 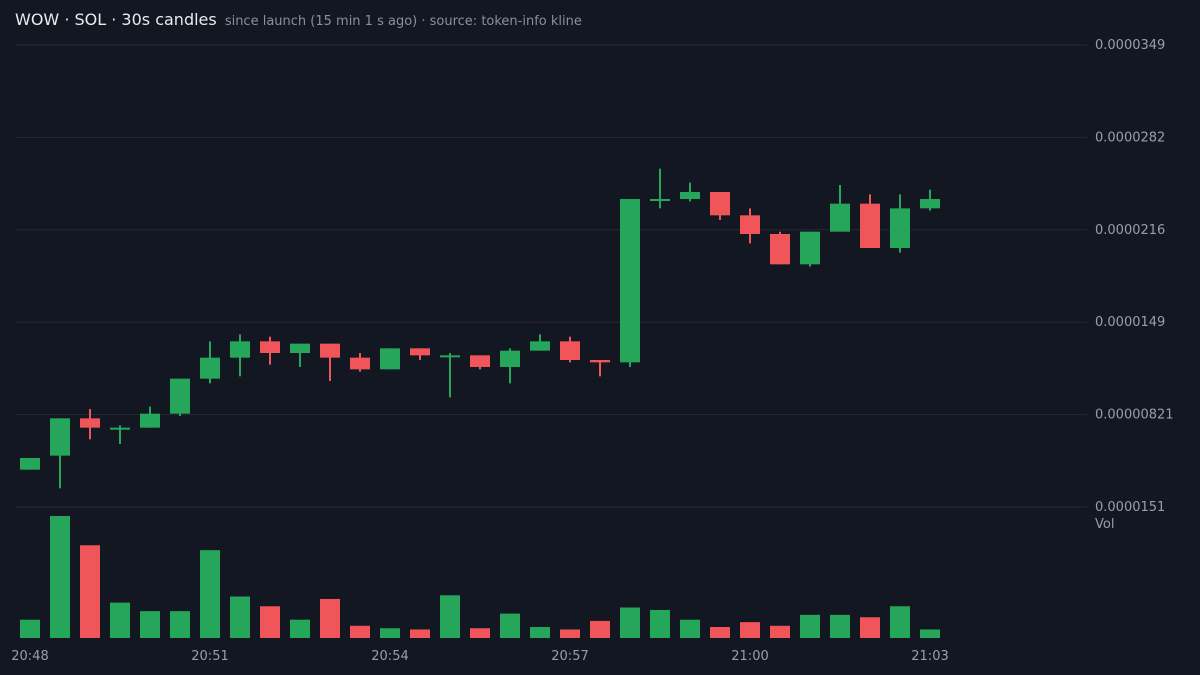 I want to click on chart-title: WOW · SOL · 30s candles, so click(x=116, y=19).